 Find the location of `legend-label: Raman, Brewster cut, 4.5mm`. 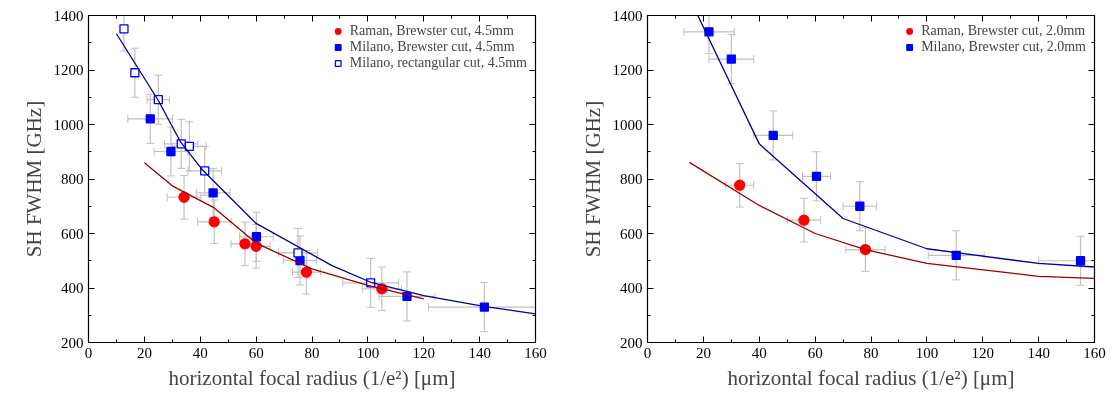

legend-label: Raman, Brewster cut, 4.5mm is located at coordinates (431, 31).